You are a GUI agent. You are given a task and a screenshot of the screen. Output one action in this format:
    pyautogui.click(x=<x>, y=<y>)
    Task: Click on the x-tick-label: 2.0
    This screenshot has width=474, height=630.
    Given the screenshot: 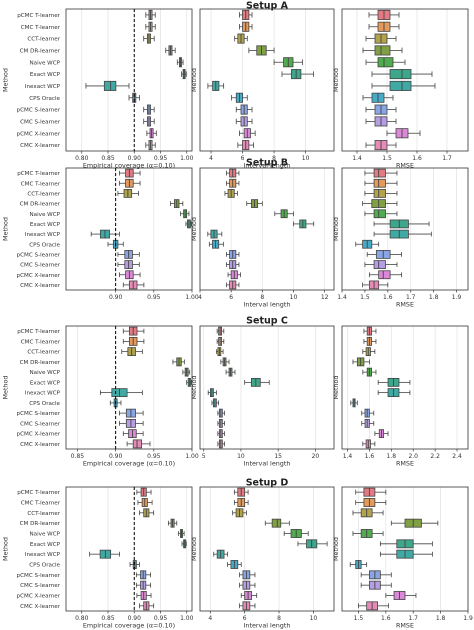 What is the action you would take?
    pyautogui.click(x=413, y=456)
    